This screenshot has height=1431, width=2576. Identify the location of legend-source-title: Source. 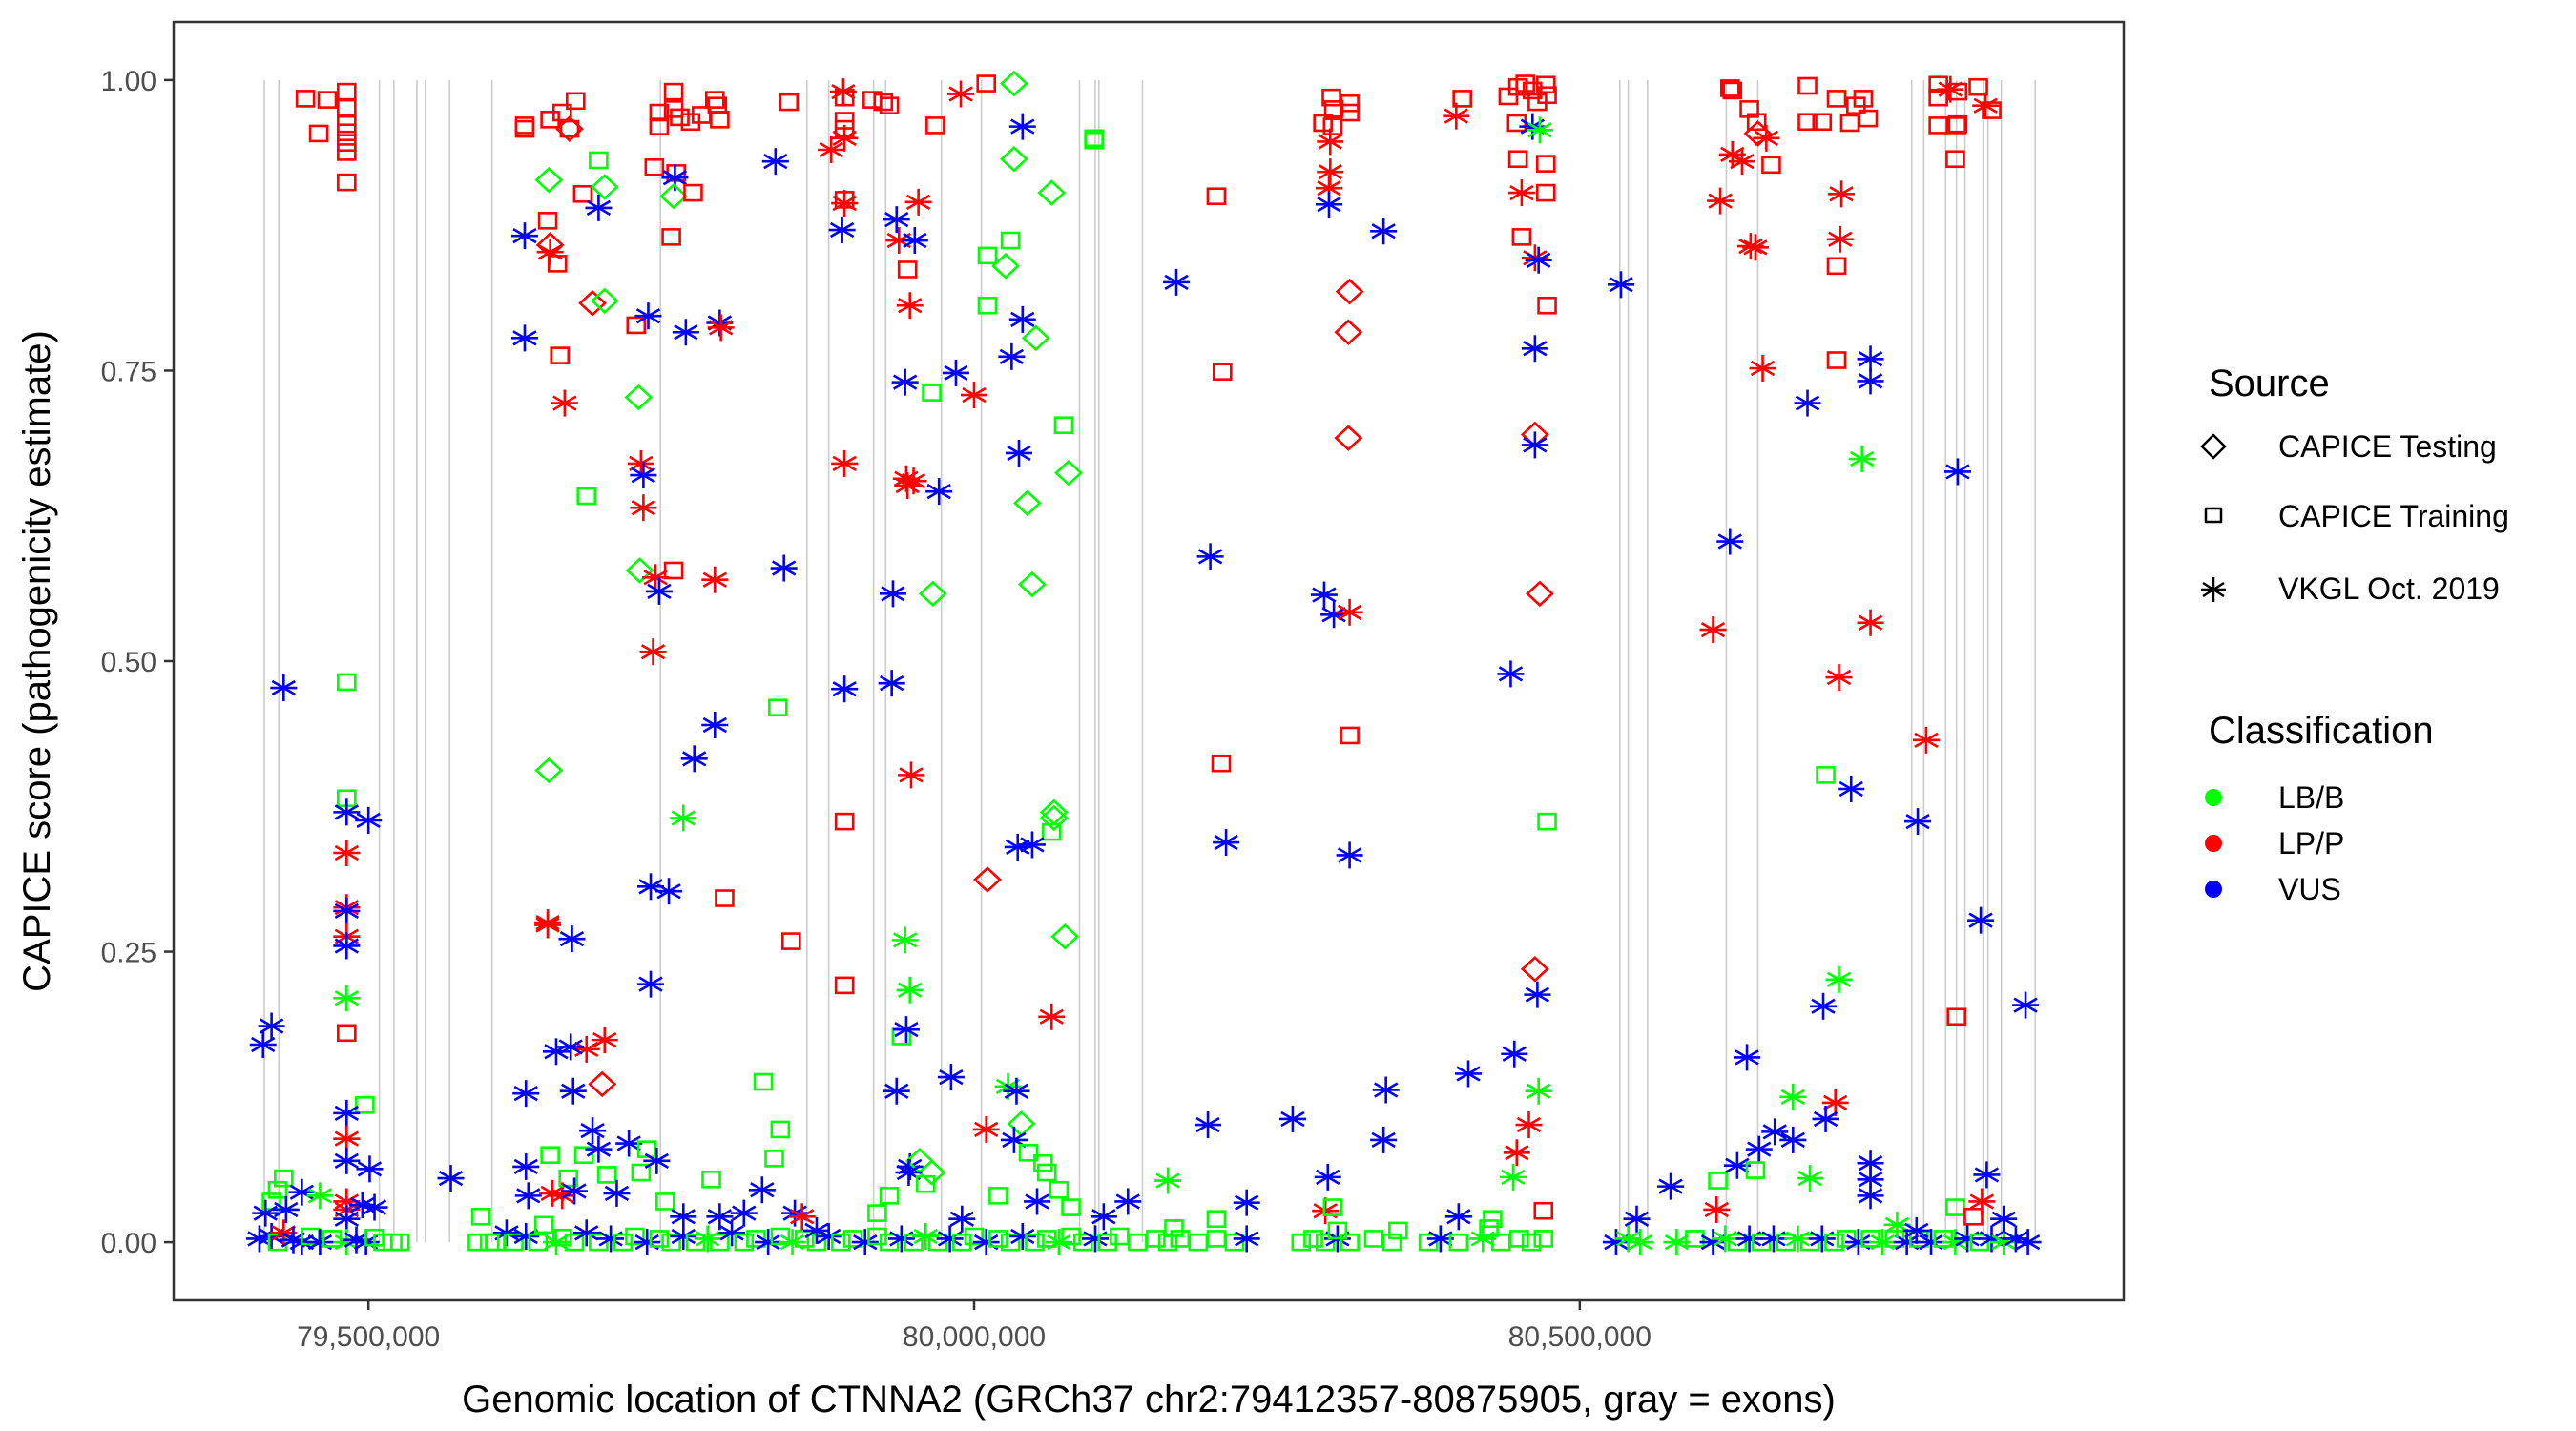
(2269, 383).